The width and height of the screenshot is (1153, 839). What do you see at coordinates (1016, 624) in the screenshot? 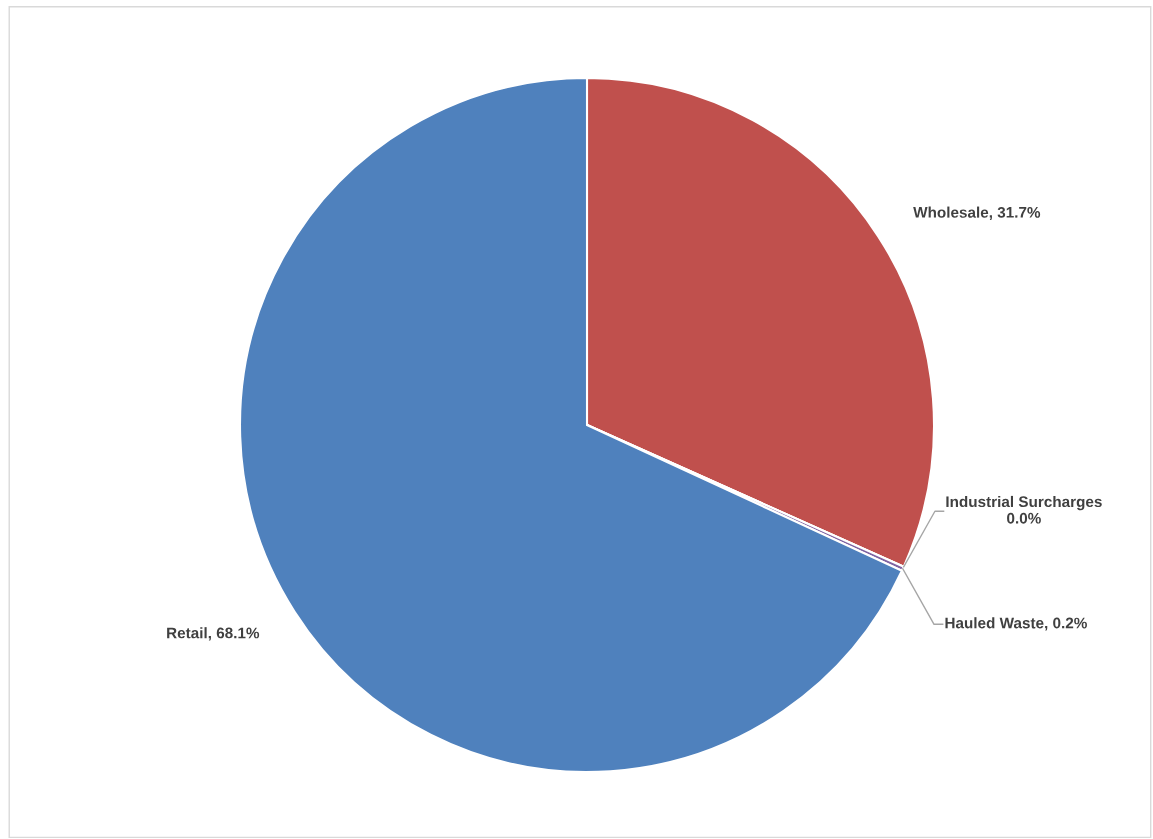
I see `slice-label: Hauled Waste, 0.2%` at bounding box center [1016, 624].